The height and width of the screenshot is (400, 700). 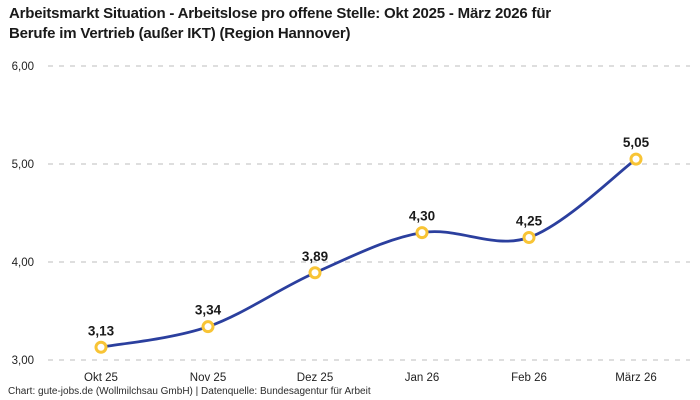 What do you see at coordinates (23, 263) in the screenshot?
I see `y-tick-label: 4,00` at bounding box center [23, 263].